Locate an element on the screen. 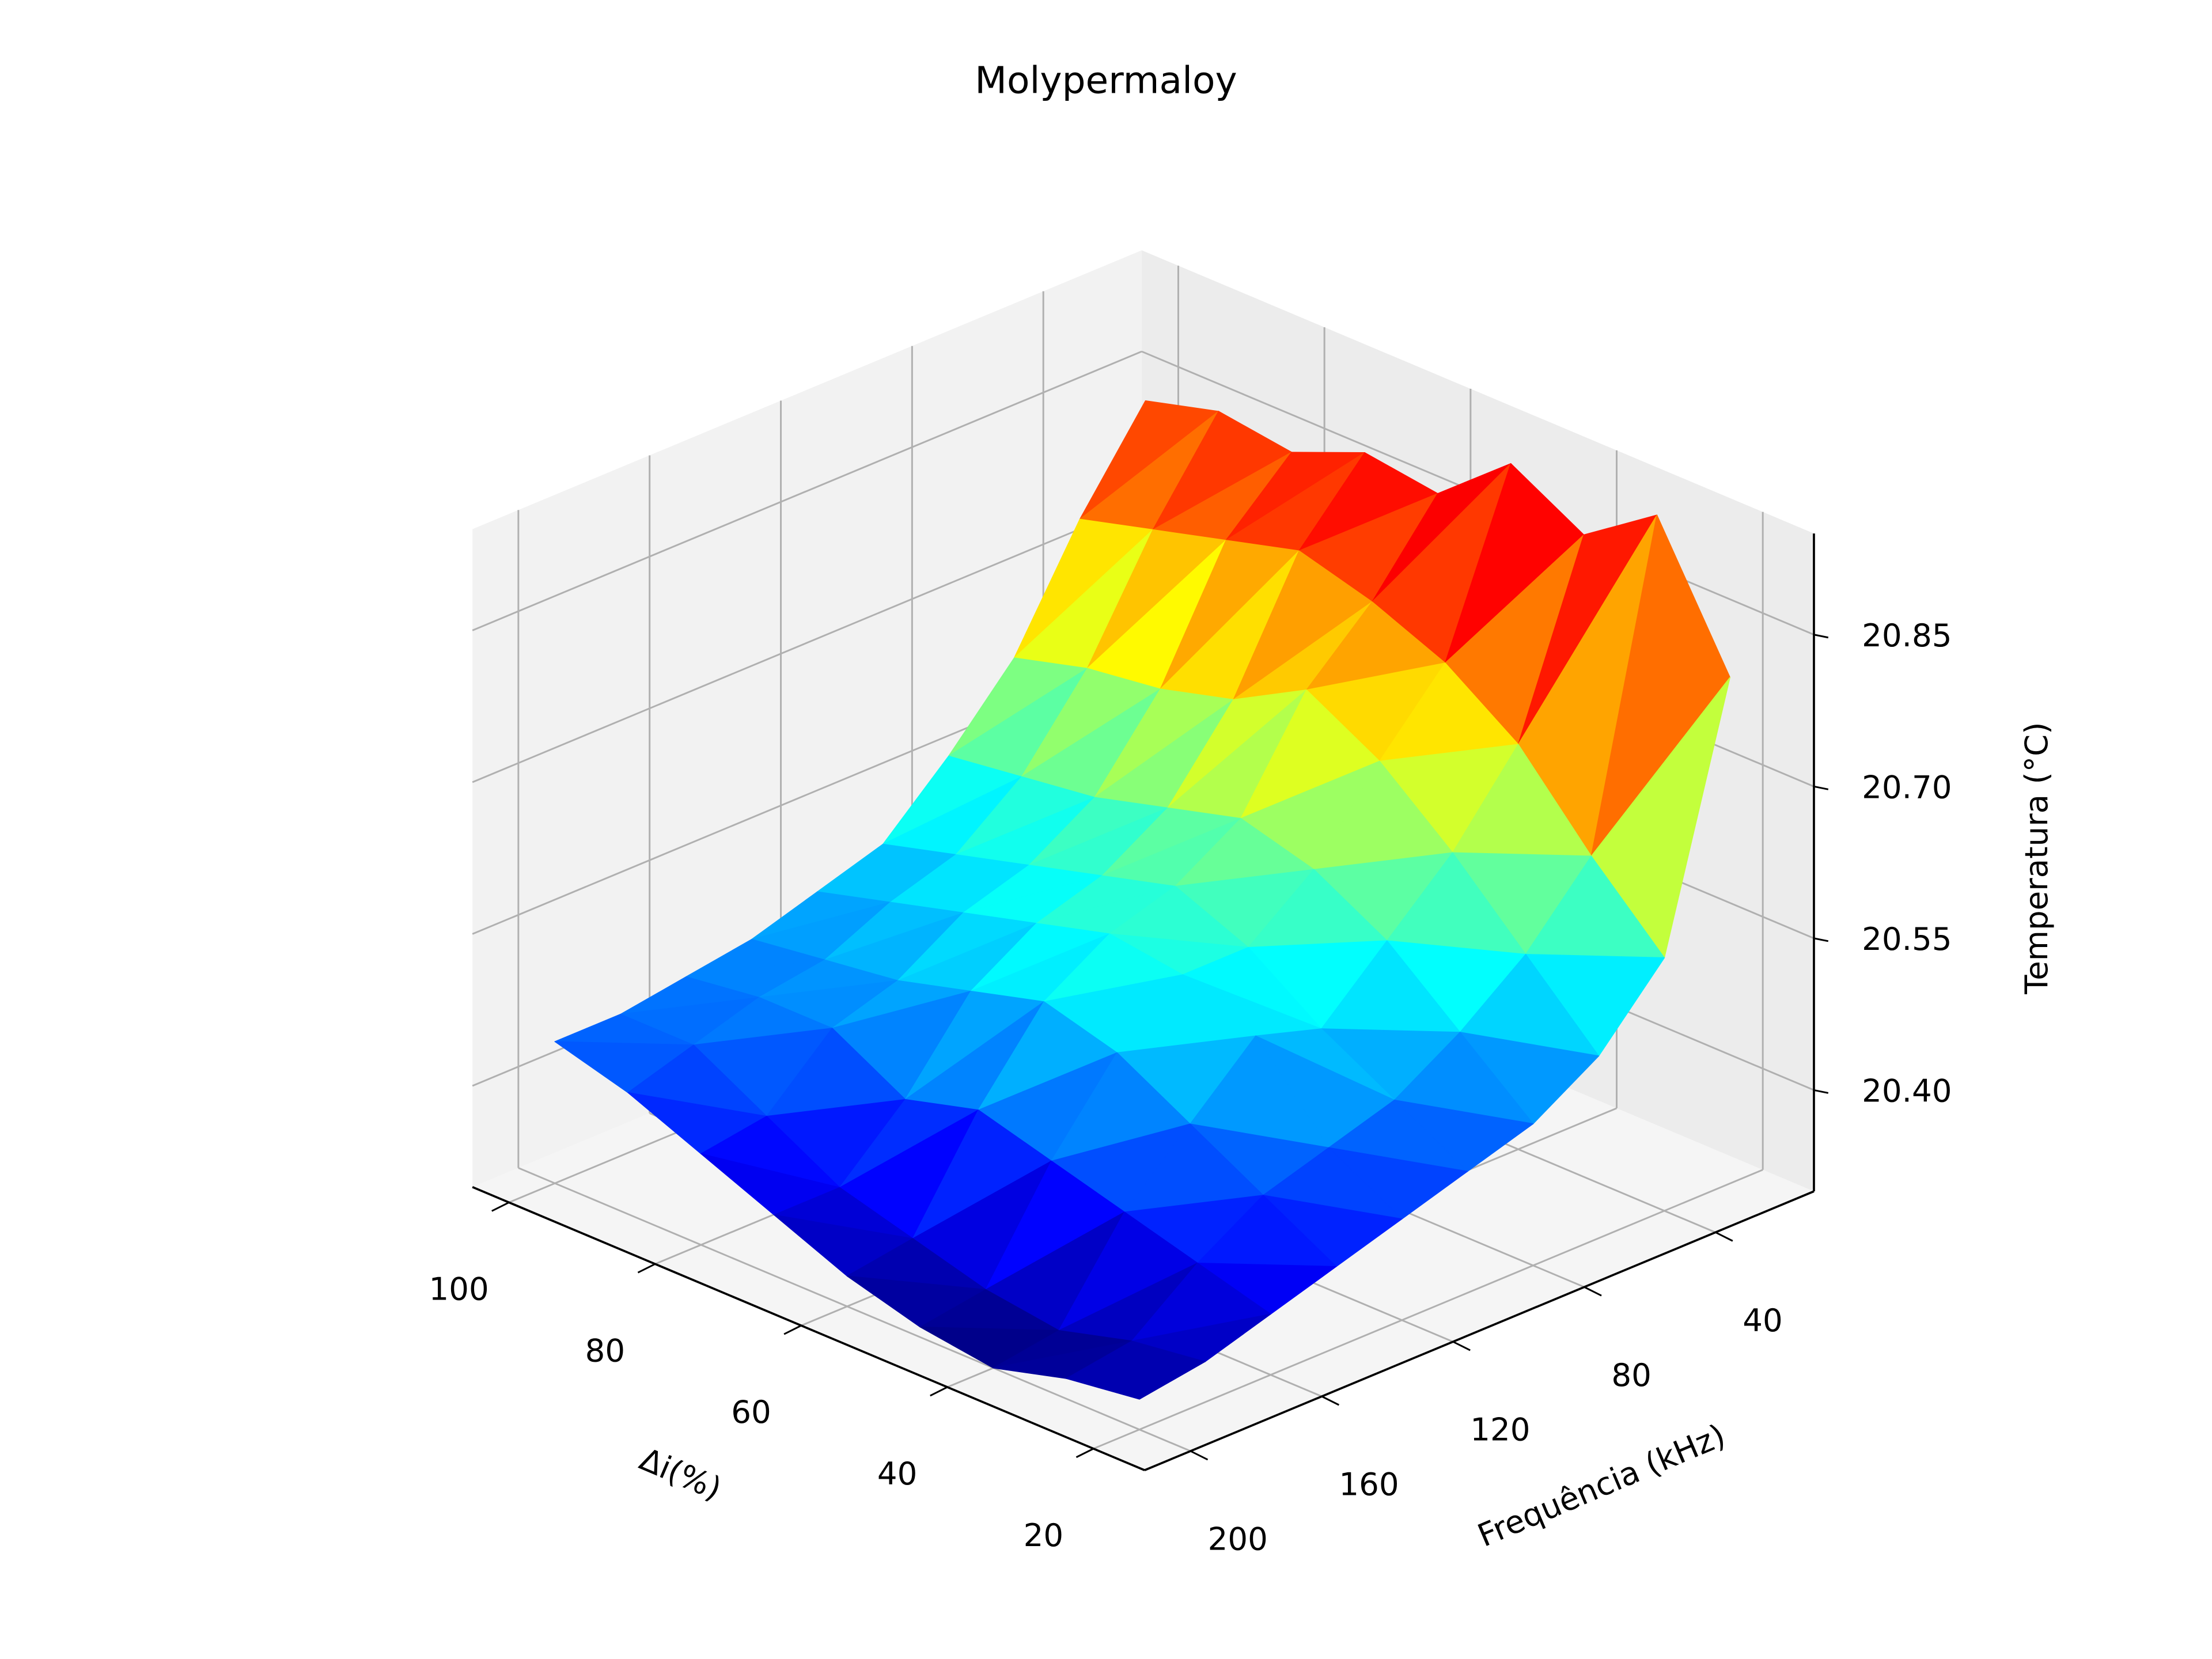  y-tick-label: 80 is located at coordinates (1631, 1375).